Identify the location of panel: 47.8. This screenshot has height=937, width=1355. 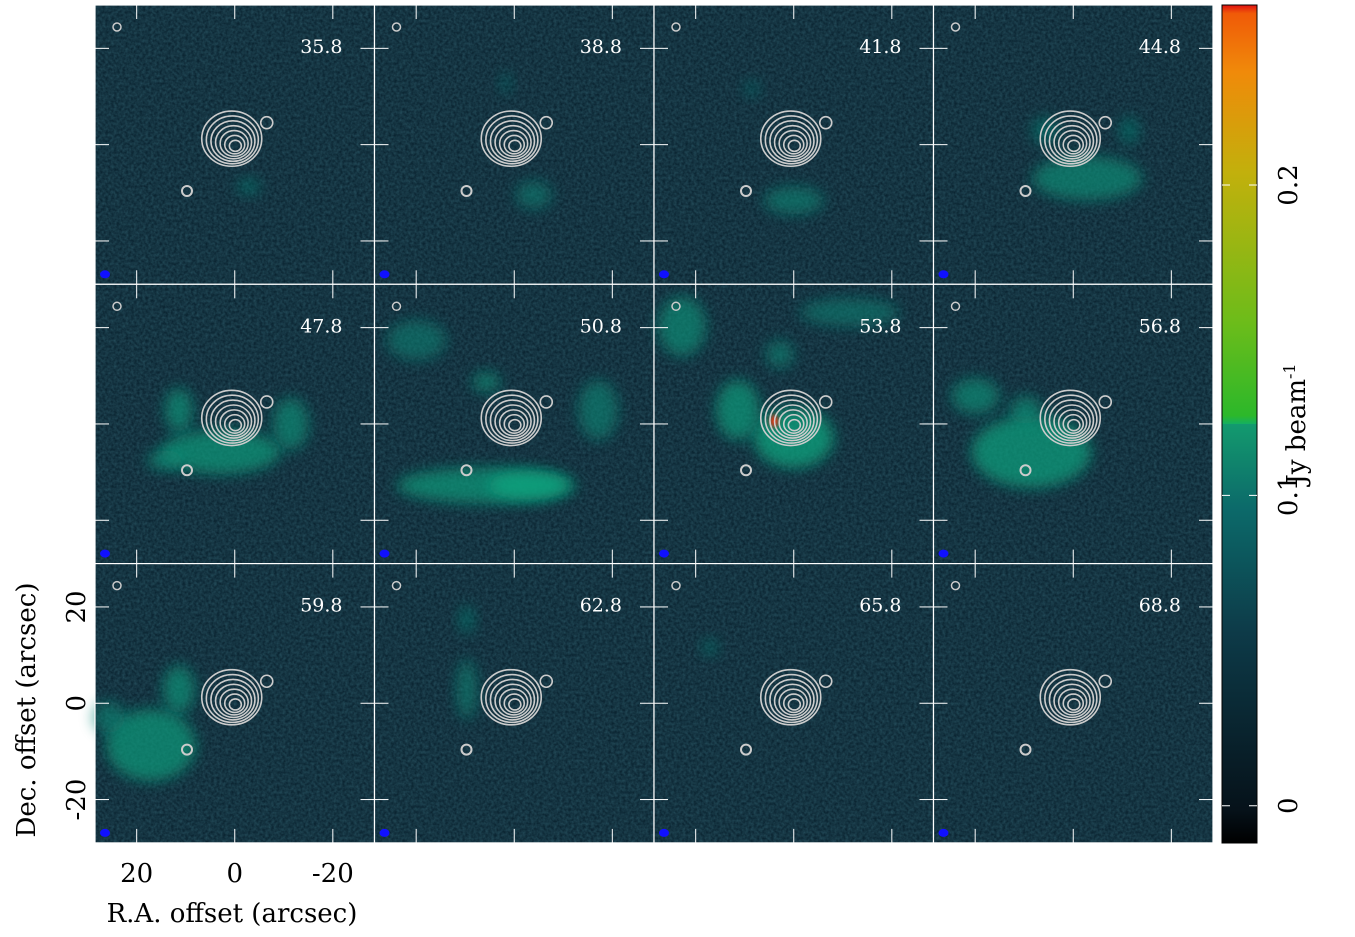
(235, 424).